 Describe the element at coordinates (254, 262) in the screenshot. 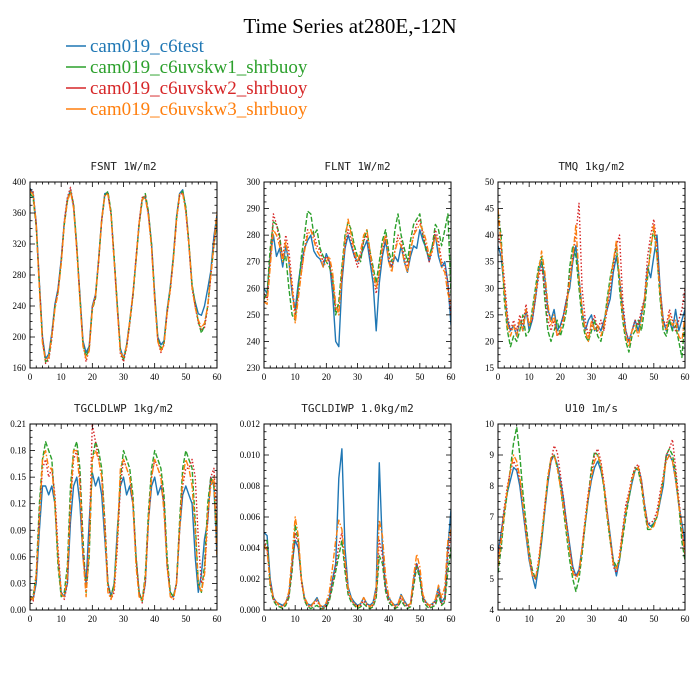

I see `y-tick-label: 270` at that location.